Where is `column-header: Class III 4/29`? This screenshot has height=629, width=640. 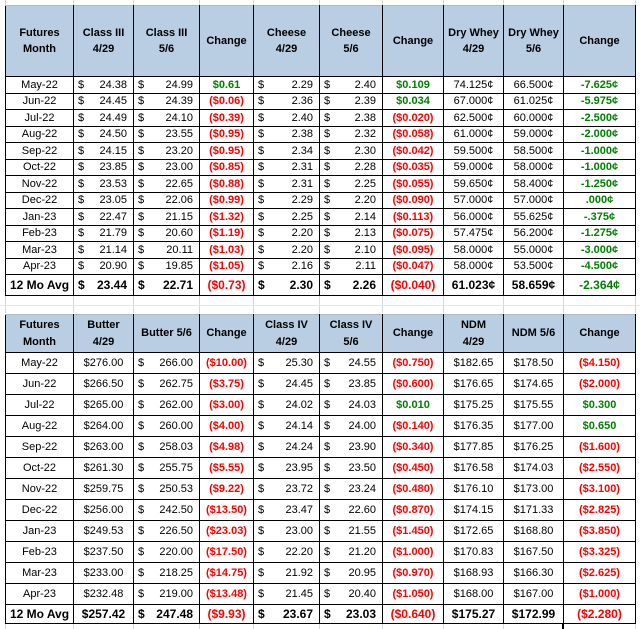 column-header: Class III 4/29 is located at coordinates (103, 41).